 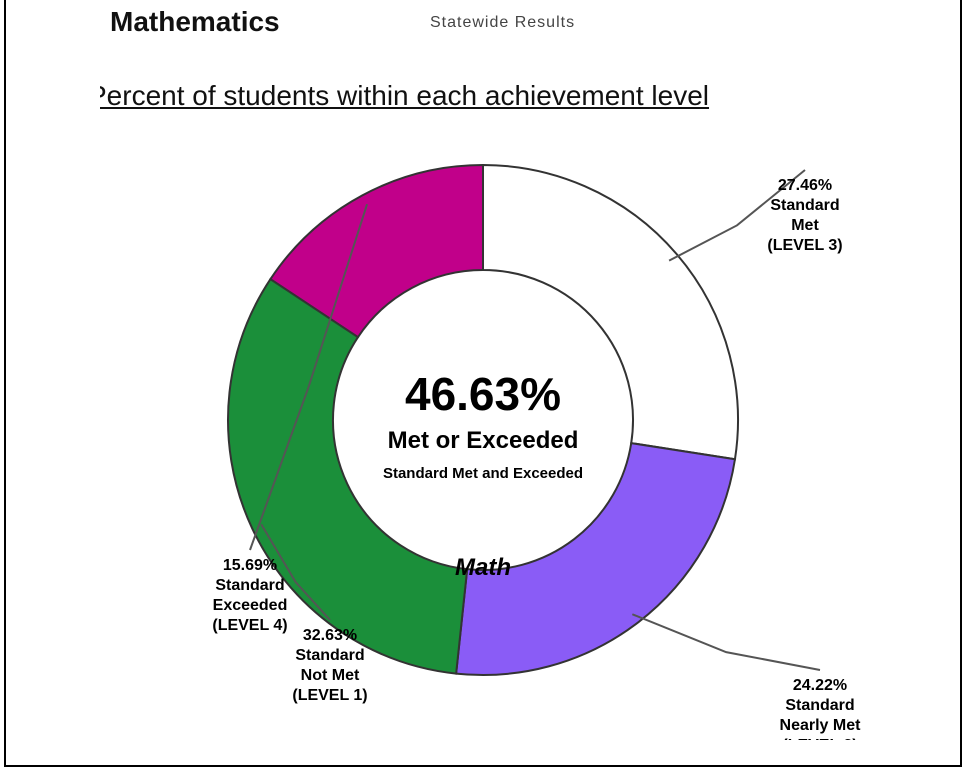 What do you see at coordinates (329, 665) in the screenshot?
I see `slice-label-4: 32.63% Standard Not Met (LEVEL 1)` at bounding box center [329, 665].